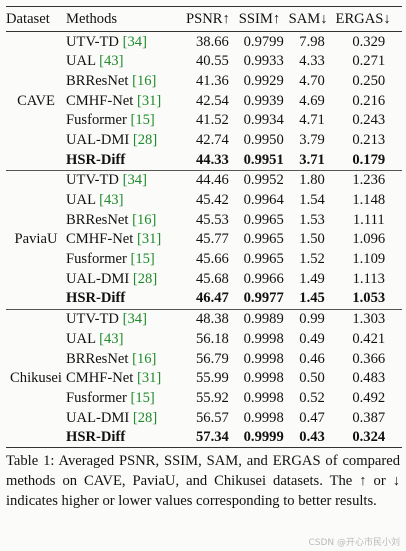  Describe the element at coordinates (369, 41) in the screenshot. I see `ergas-cell: 0.329` at that location.